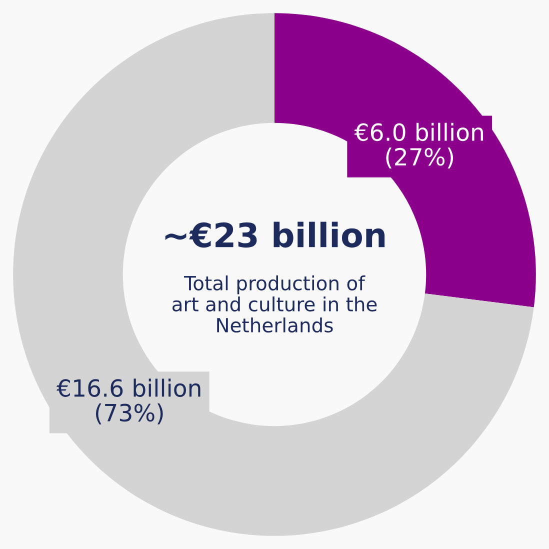 The image size is (549, 549). What do you see at coordinates (128, 401) in the screenshot?
I see `data-label: €16.6 billion (73%)` at bounding box center [128, 401].